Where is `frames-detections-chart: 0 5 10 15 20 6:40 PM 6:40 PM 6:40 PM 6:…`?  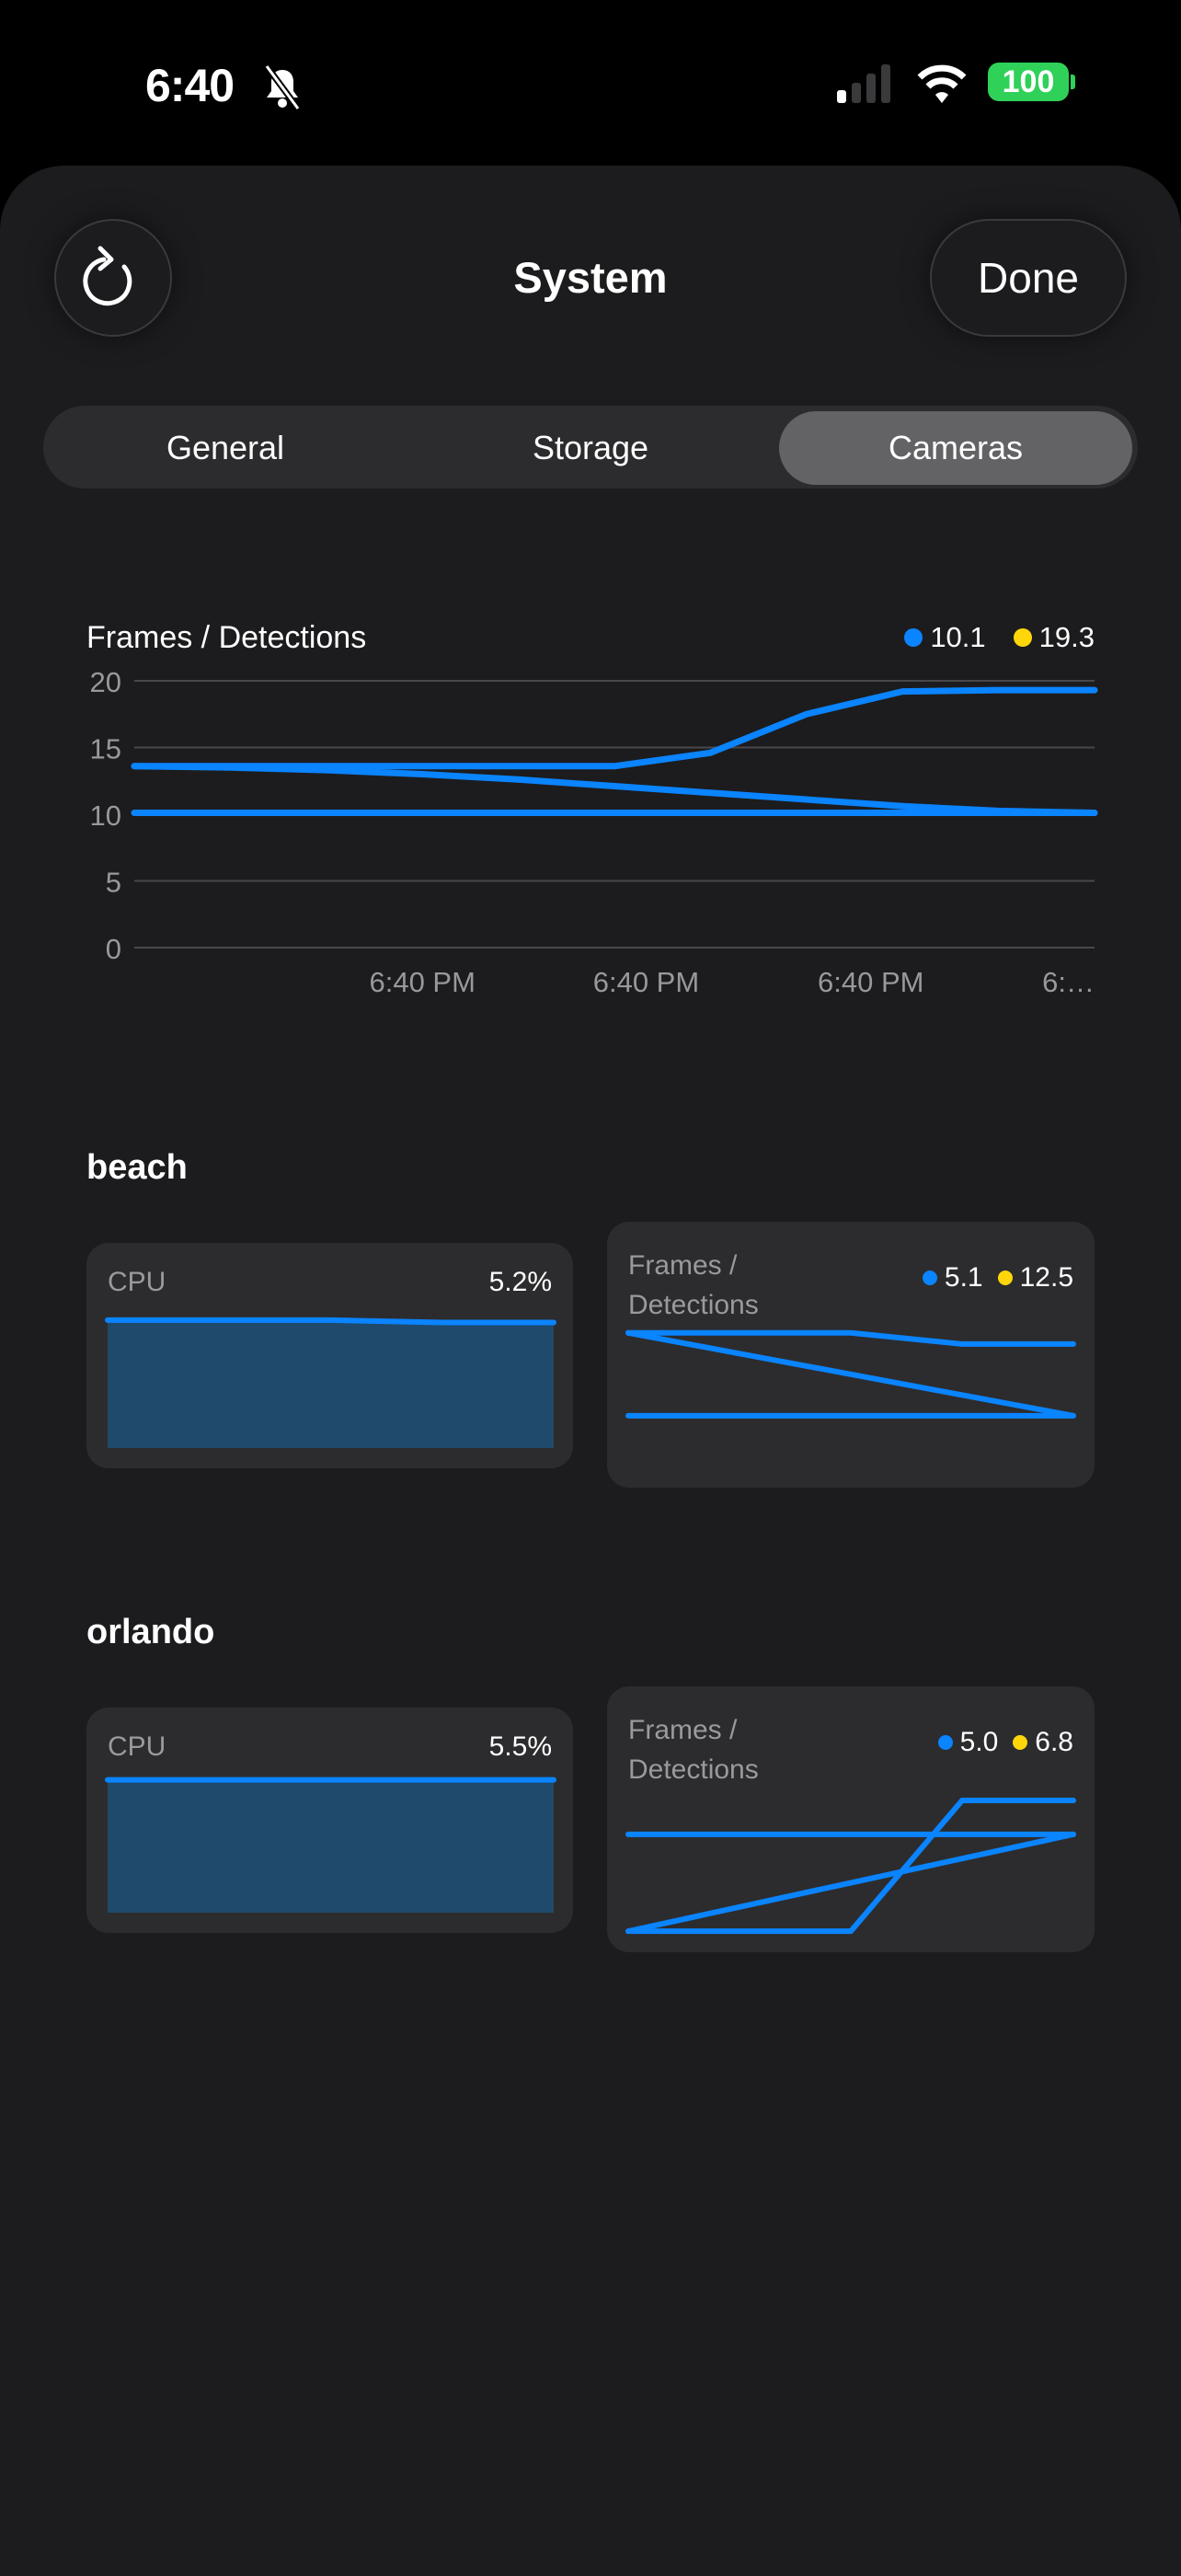 frames-detections-chart: 0 5 10 15 20 6:40 PM 6:40 PM 6:40 PM 6:… is located at coordinates (594, 832).